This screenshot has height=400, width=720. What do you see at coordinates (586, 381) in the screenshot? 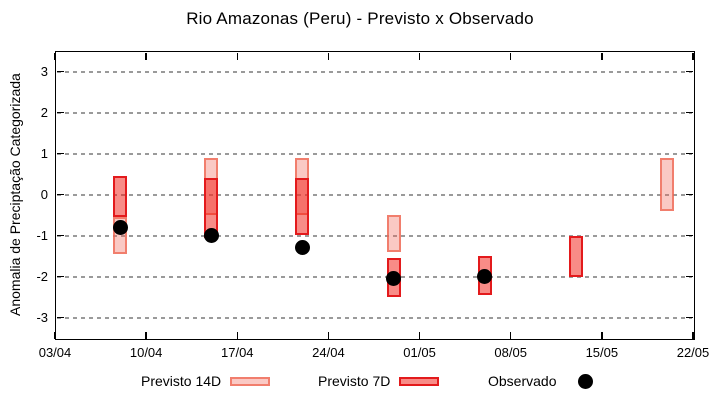
I see `observado-dot-icon` at bounding box center [586, 381].